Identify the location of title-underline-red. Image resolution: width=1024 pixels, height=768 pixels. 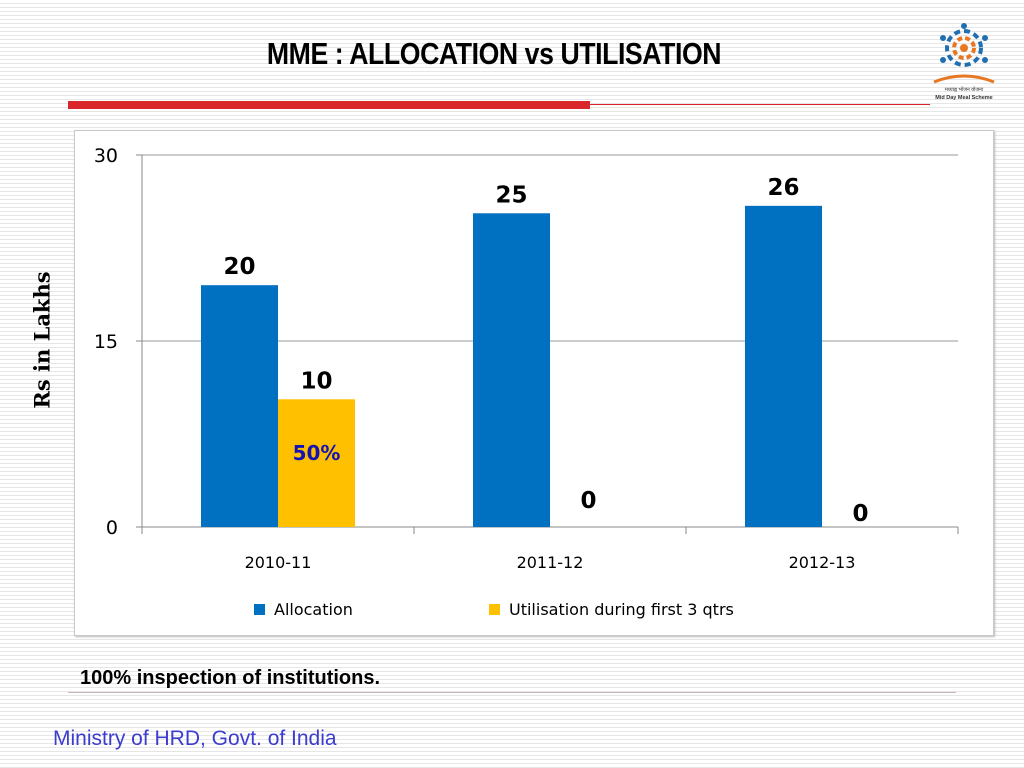
(329, 105).